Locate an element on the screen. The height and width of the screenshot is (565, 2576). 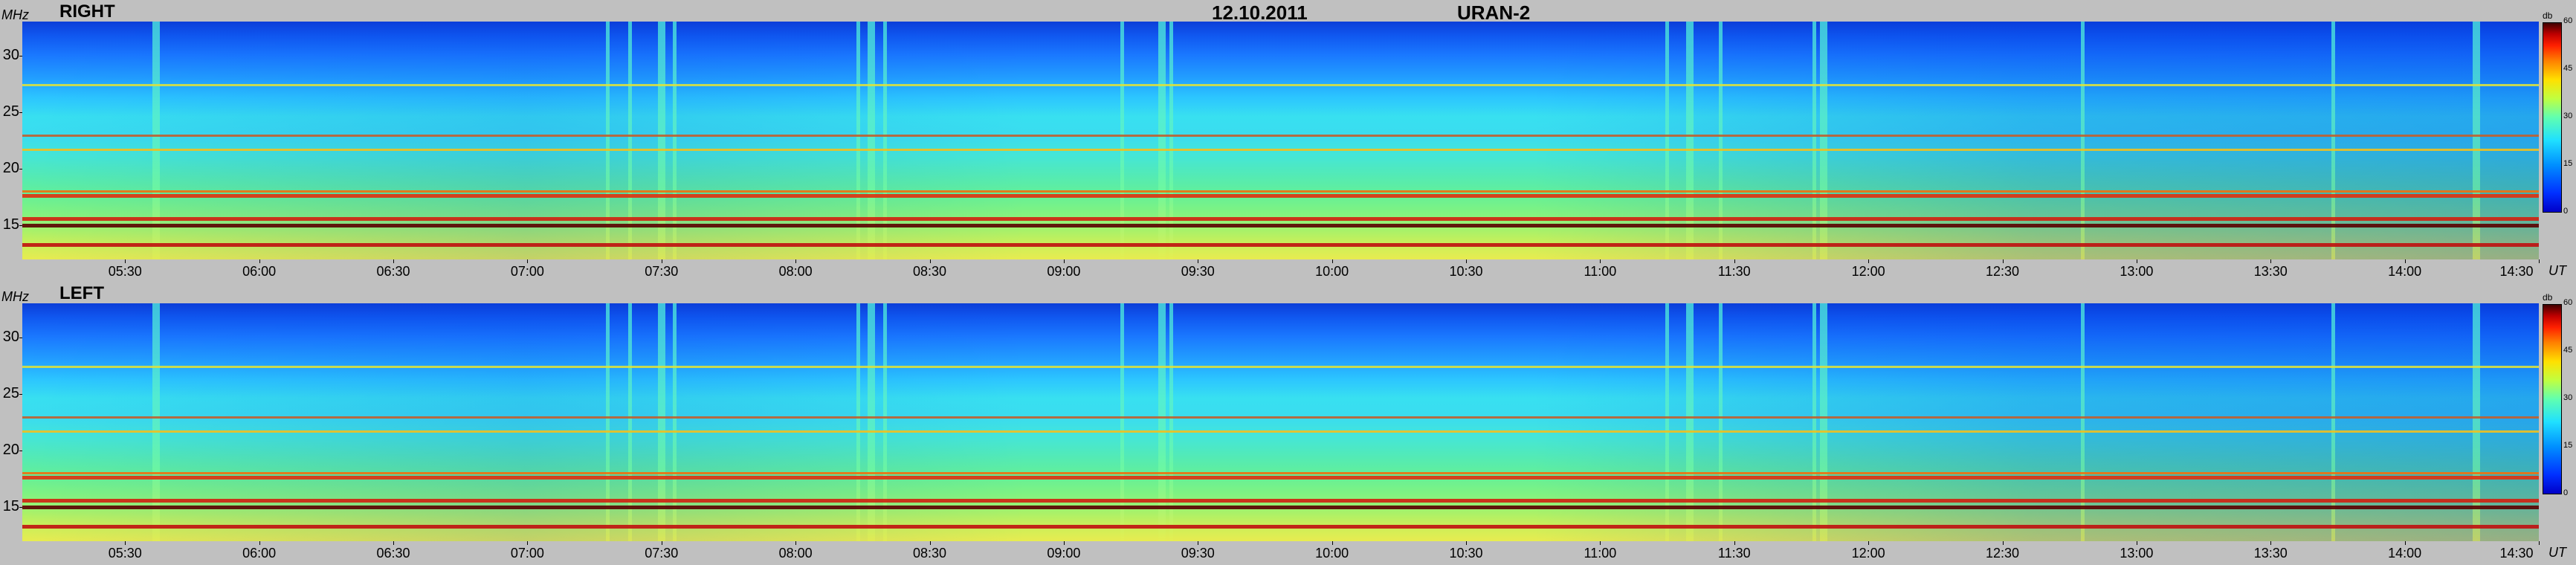
x-tick-label: 11:30 is located at coordinates (1734, 553).